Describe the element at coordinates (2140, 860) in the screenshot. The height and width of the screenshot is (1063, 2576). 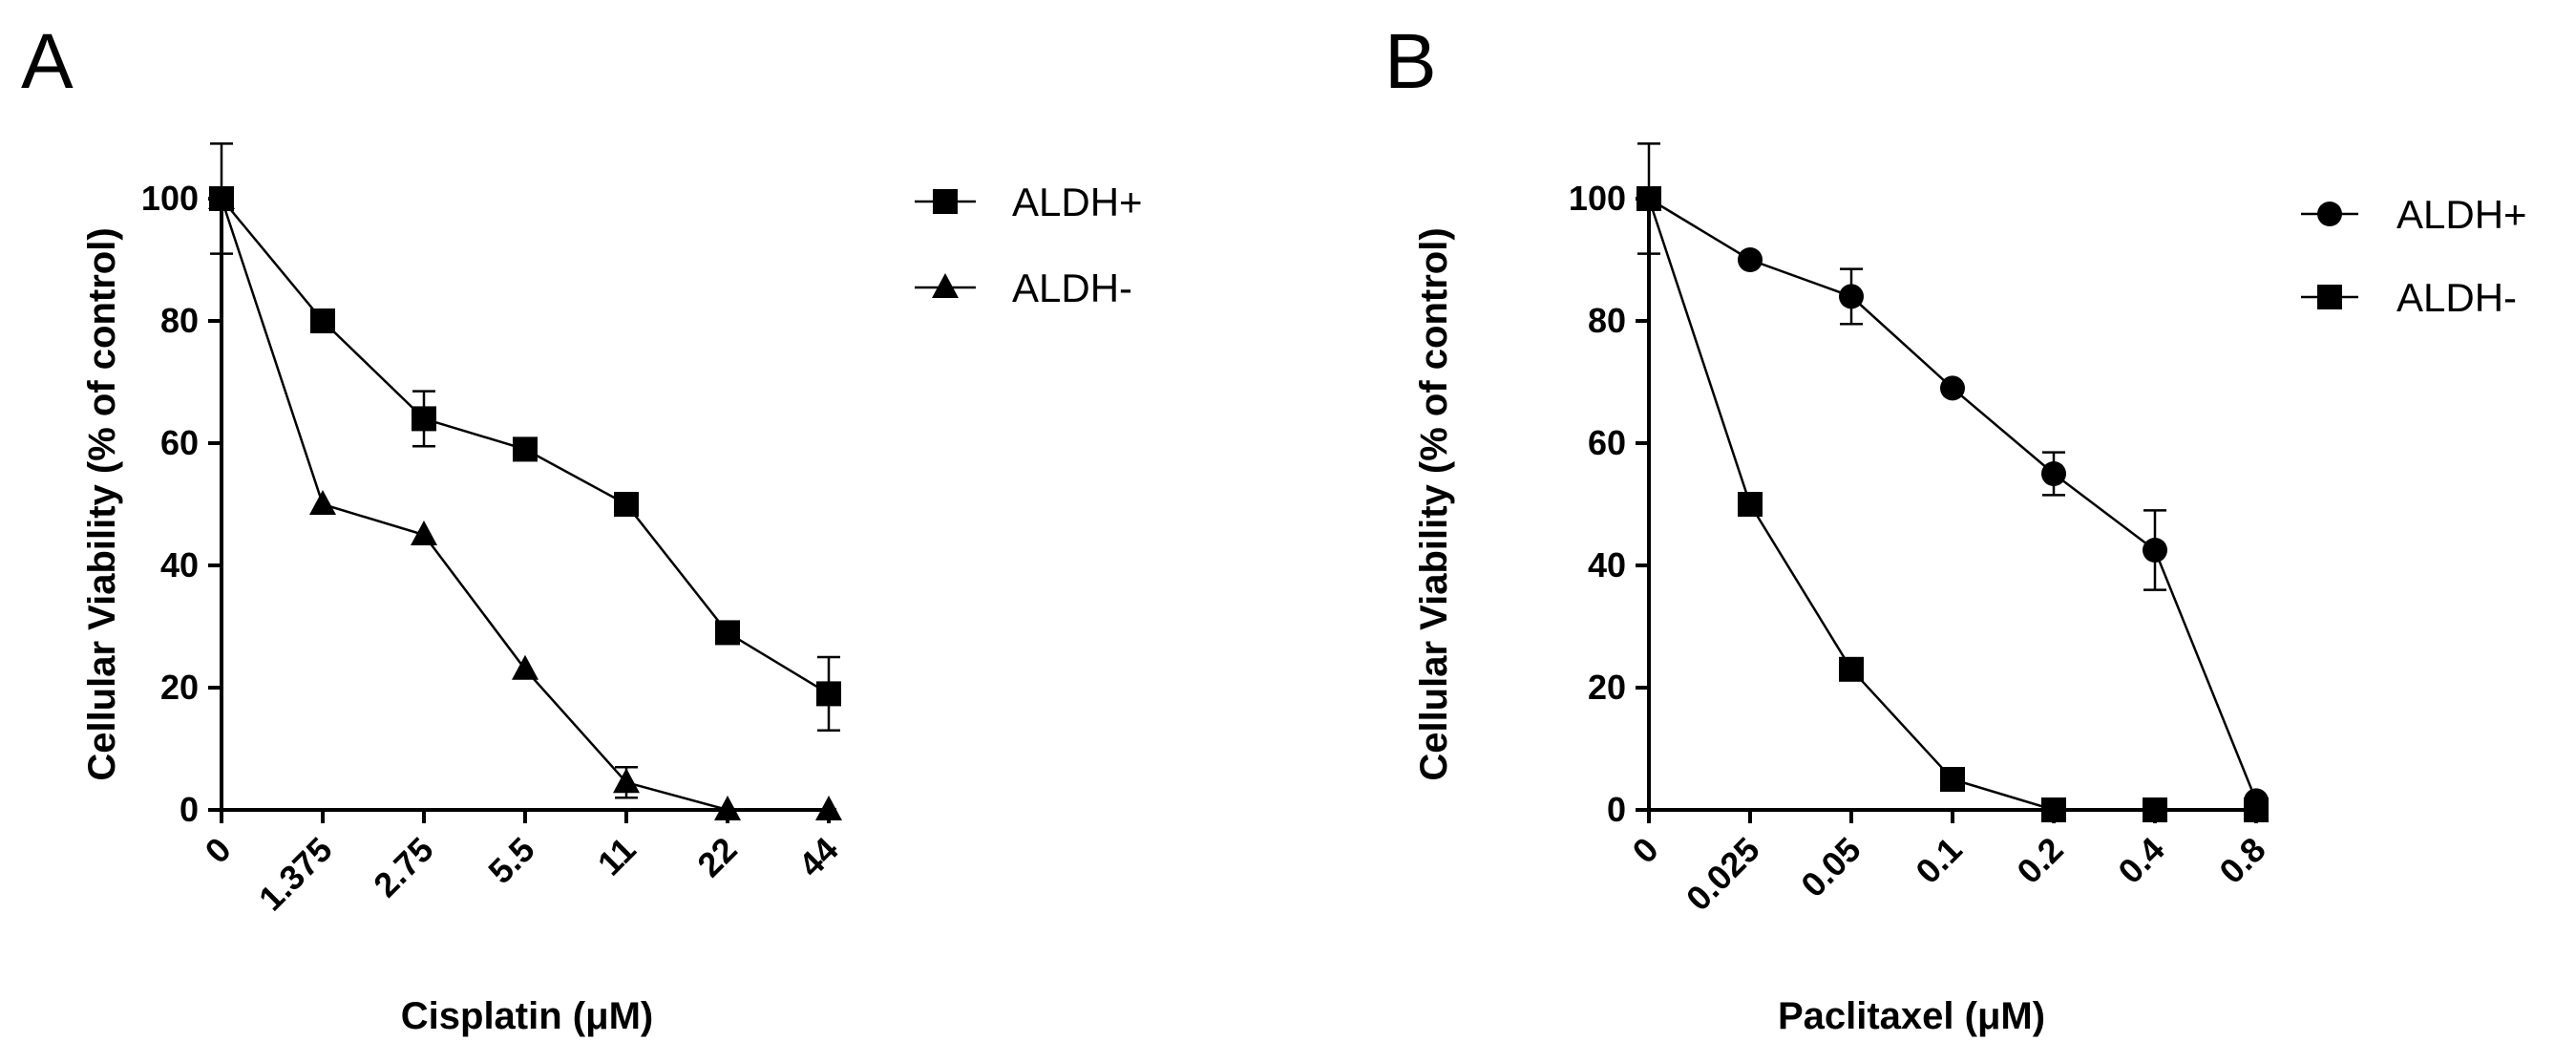
I see `x-tick-label: 0.4` at that location.